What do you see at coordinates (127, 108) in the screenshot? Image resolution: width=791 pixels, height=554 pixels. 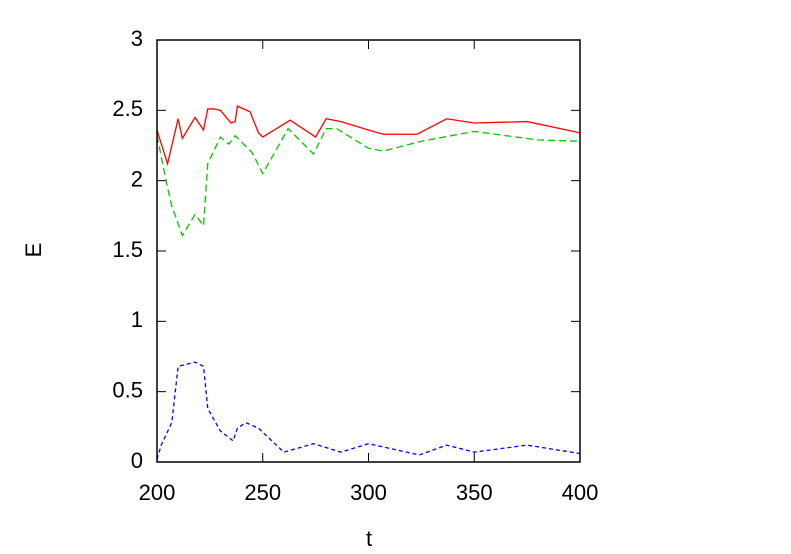 I see `y-tick-label: 2.5` at bounding box center [127, 108].